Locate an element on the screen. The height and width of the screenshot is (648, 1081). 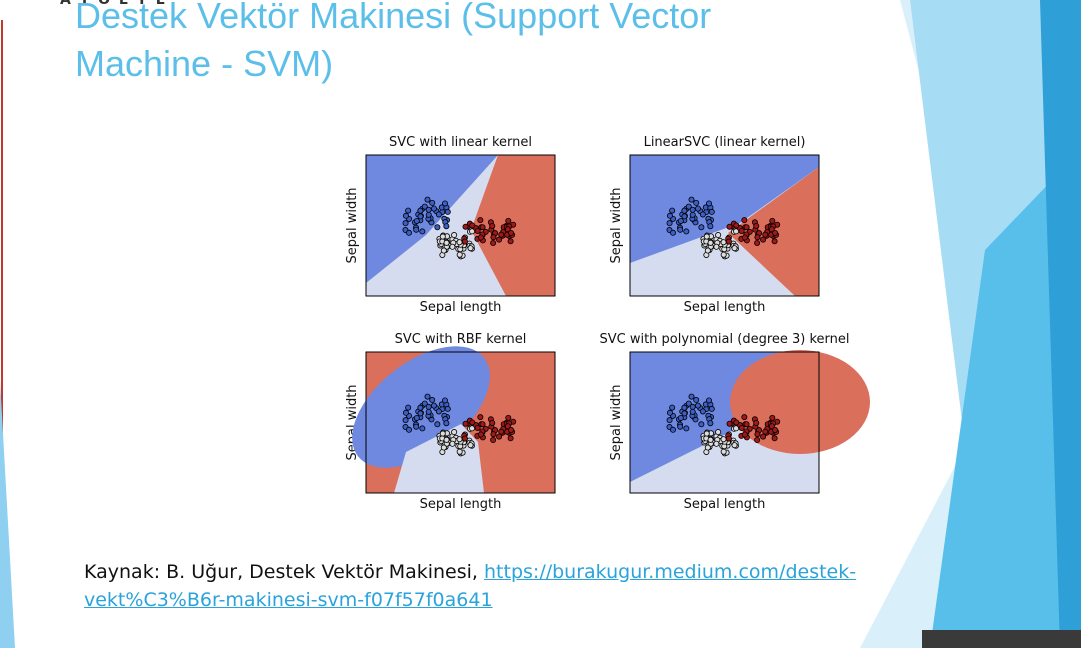
y-axis-label: Sepal width is located at coordinates (616, 422).